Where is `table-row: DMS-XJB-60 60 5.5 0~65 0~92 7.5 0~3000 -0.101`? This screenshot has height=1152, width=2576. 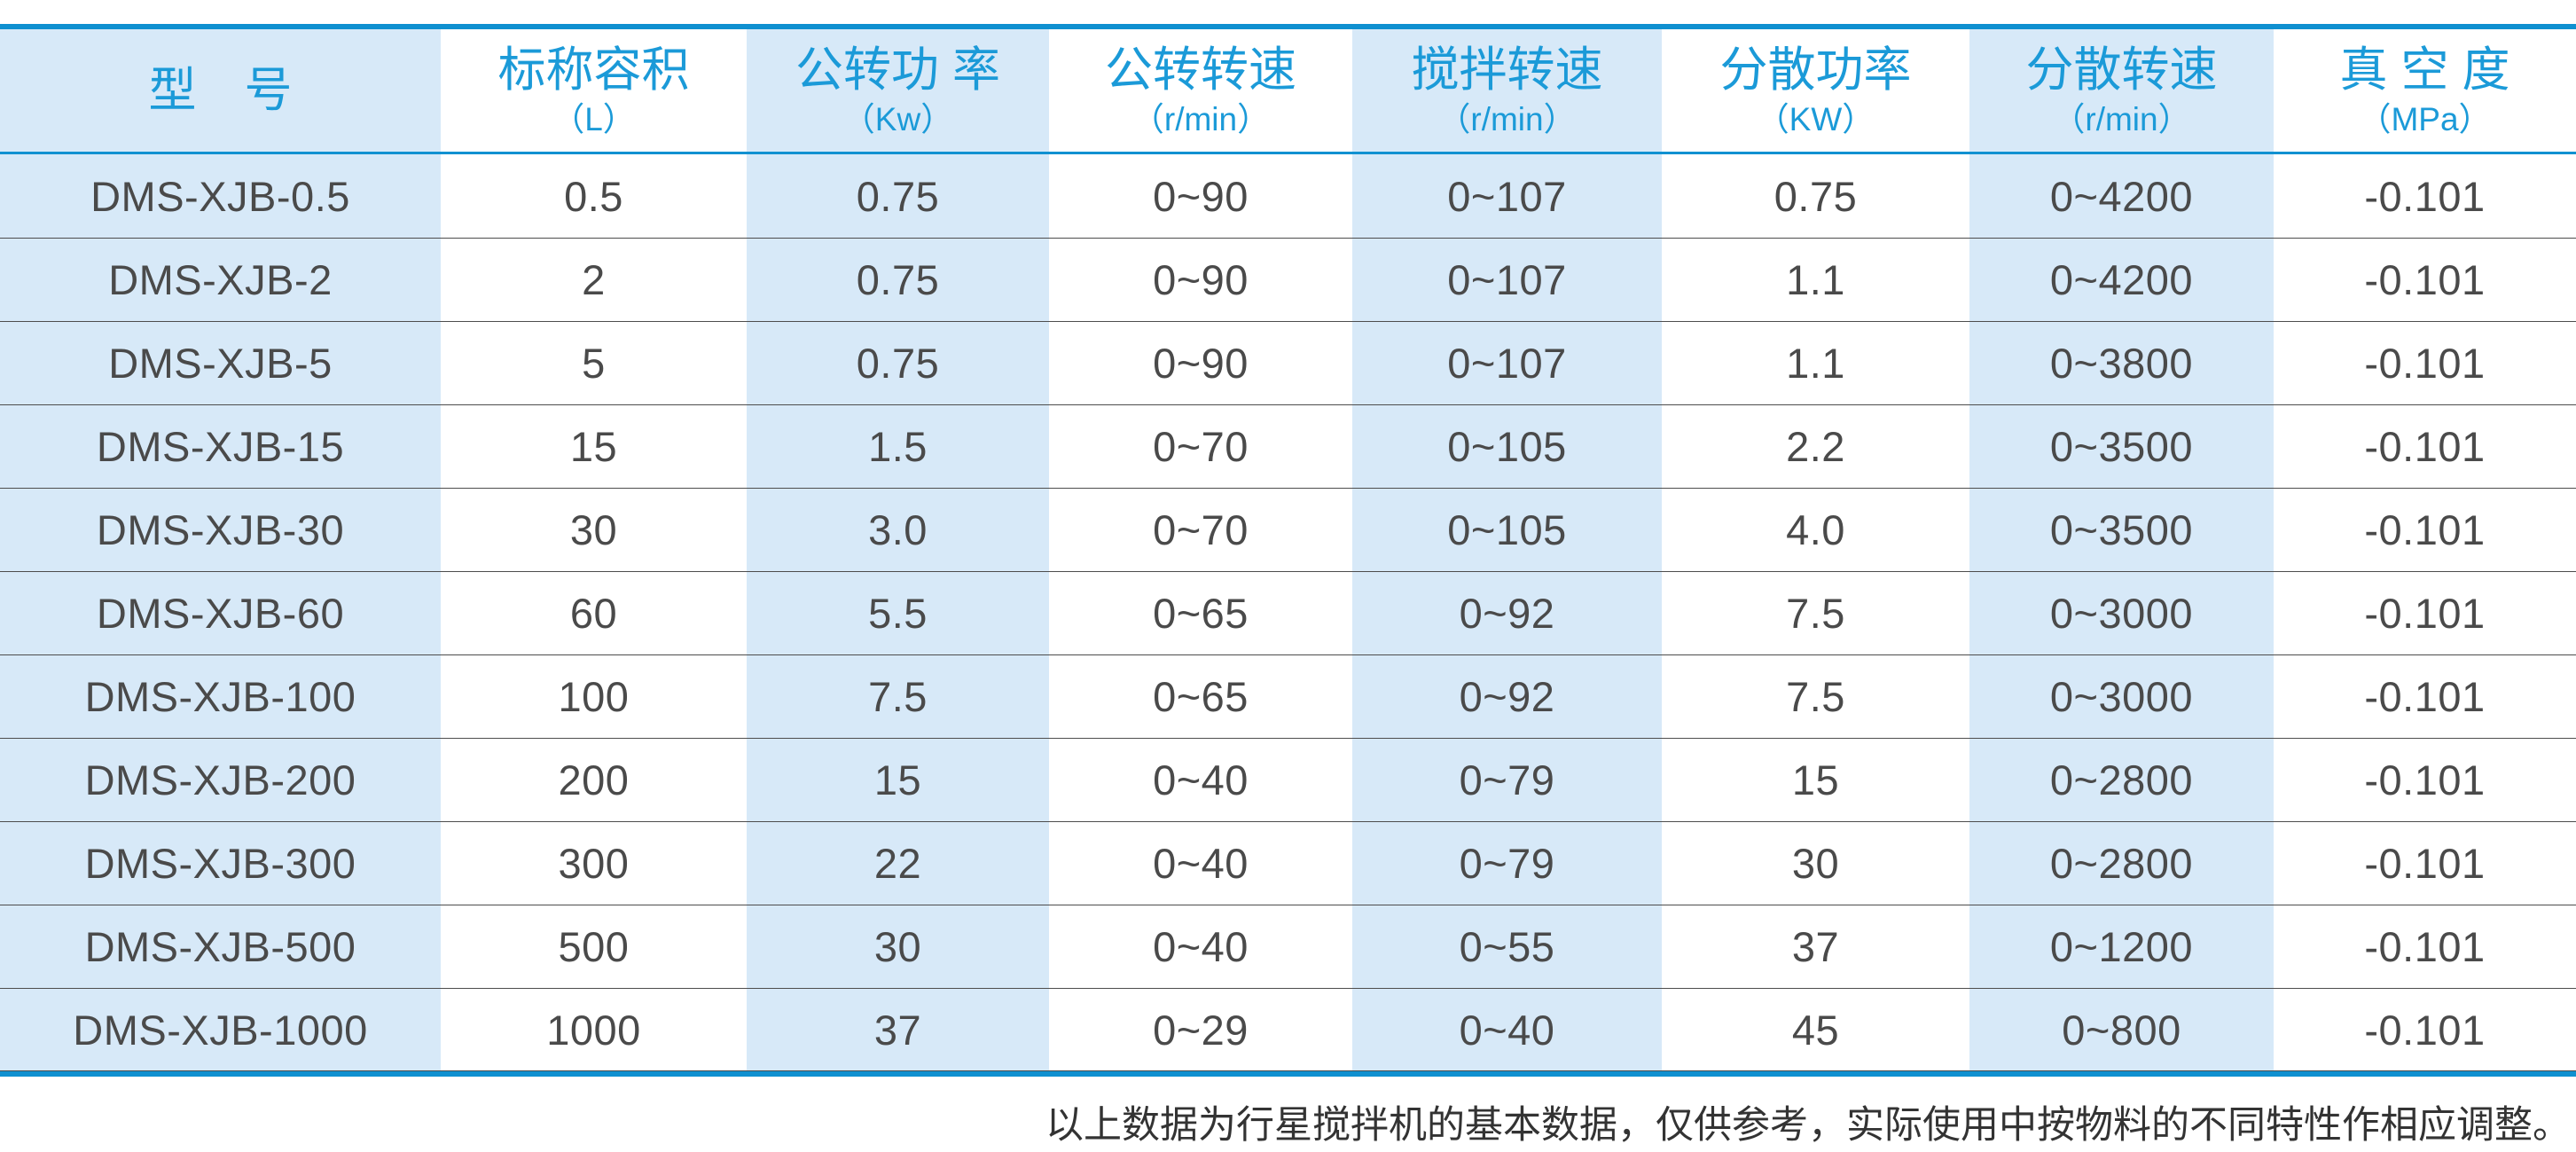 table-row: DMS-XJB-60 60 5.5 0~65 0~92 7.5 0~3000 -0.101 is located at coordinates (1288, 613).